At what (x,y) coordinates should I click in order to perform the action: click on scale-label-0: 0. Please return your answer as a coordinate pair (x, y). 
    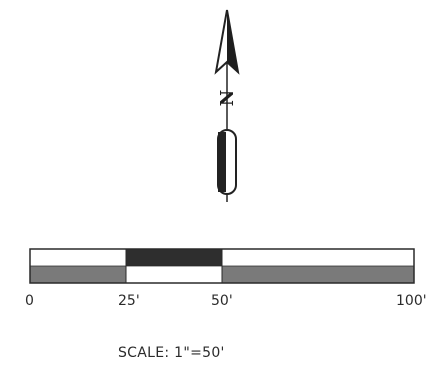
    Looking at the image, I should click on (29, 301).